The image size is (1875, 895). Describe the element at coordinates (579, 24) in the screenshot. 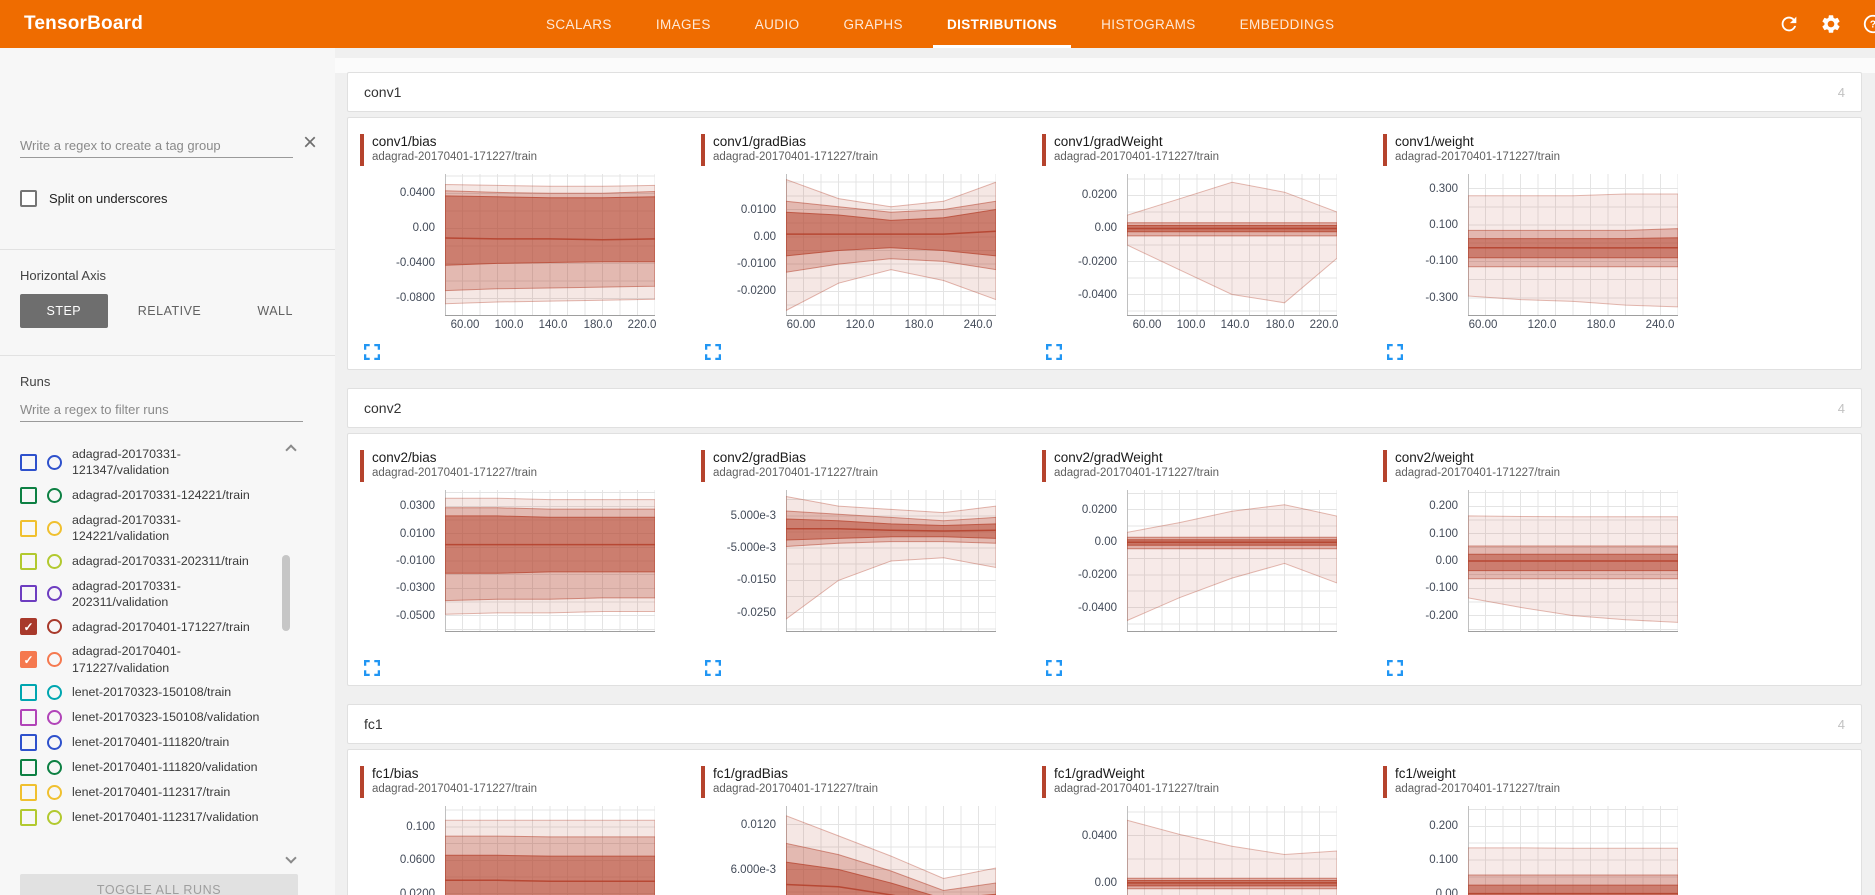

I see `tab-scalars: SCALARS` at that location.